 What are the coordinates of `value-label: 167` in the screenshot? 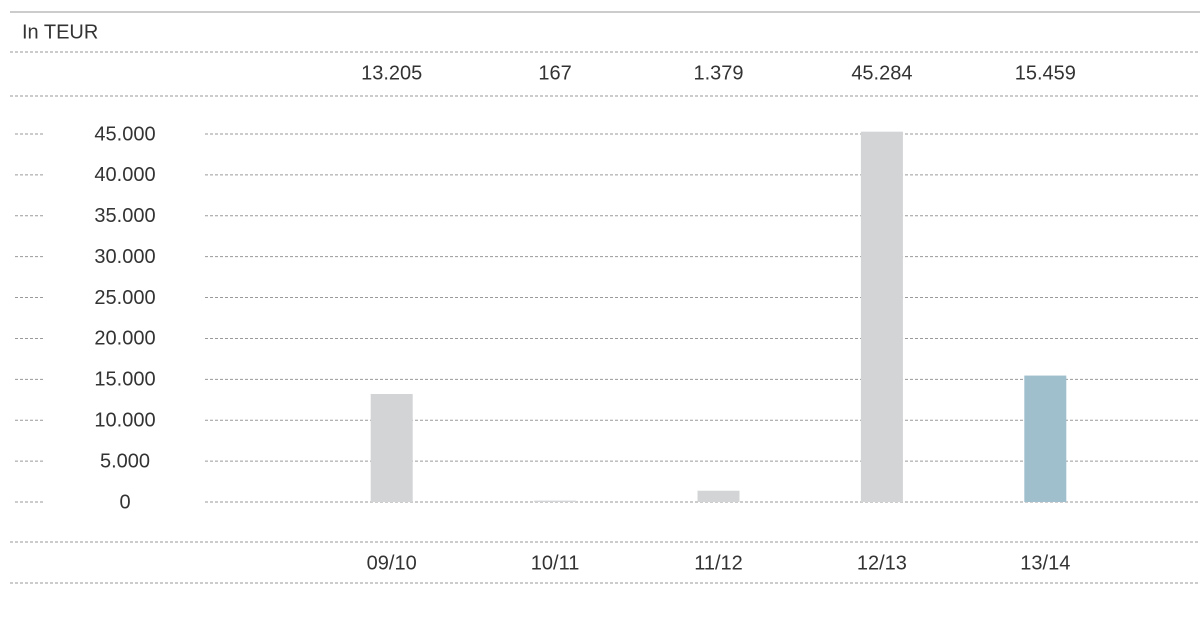 It's located at (554, 73).